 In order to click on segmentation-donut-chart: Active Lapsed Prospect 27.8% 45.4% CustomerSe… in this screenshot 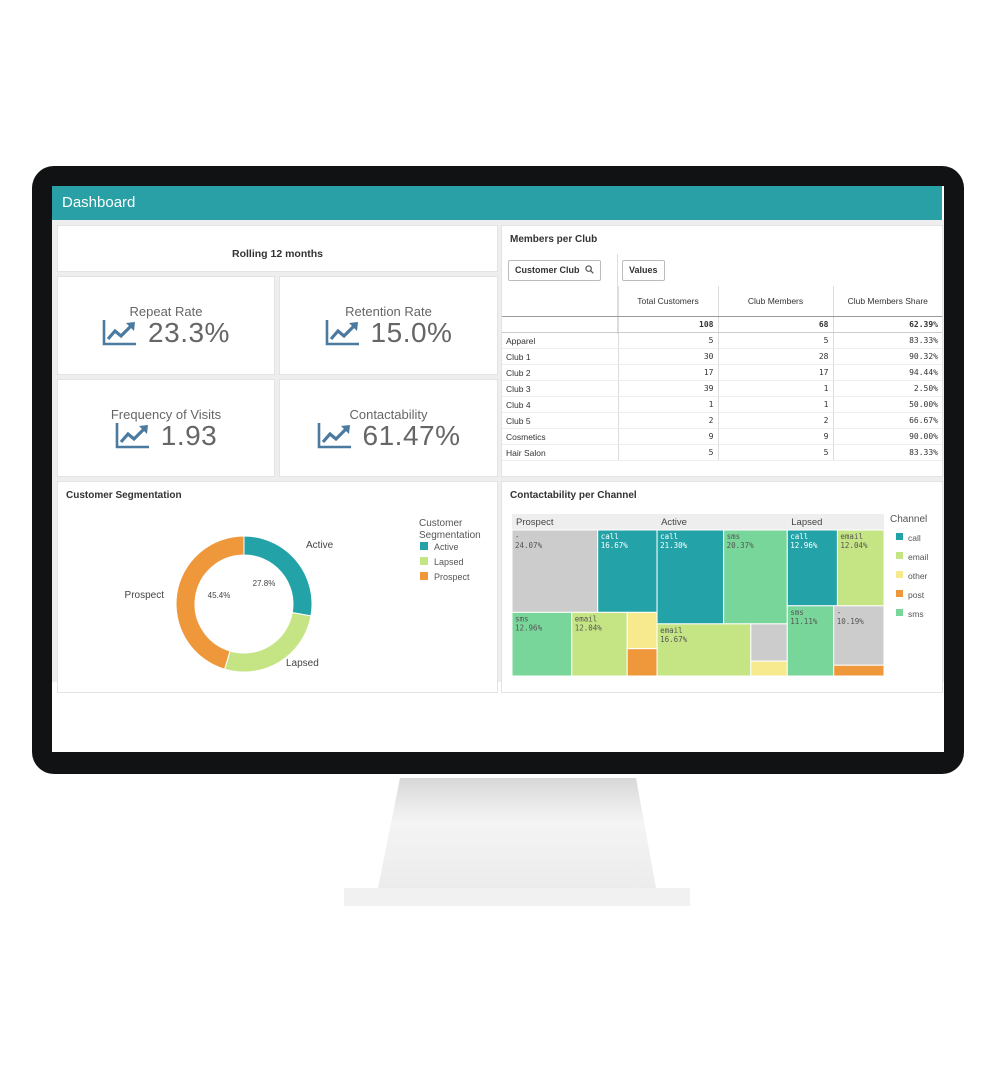, I will do `click(303, 595)`.